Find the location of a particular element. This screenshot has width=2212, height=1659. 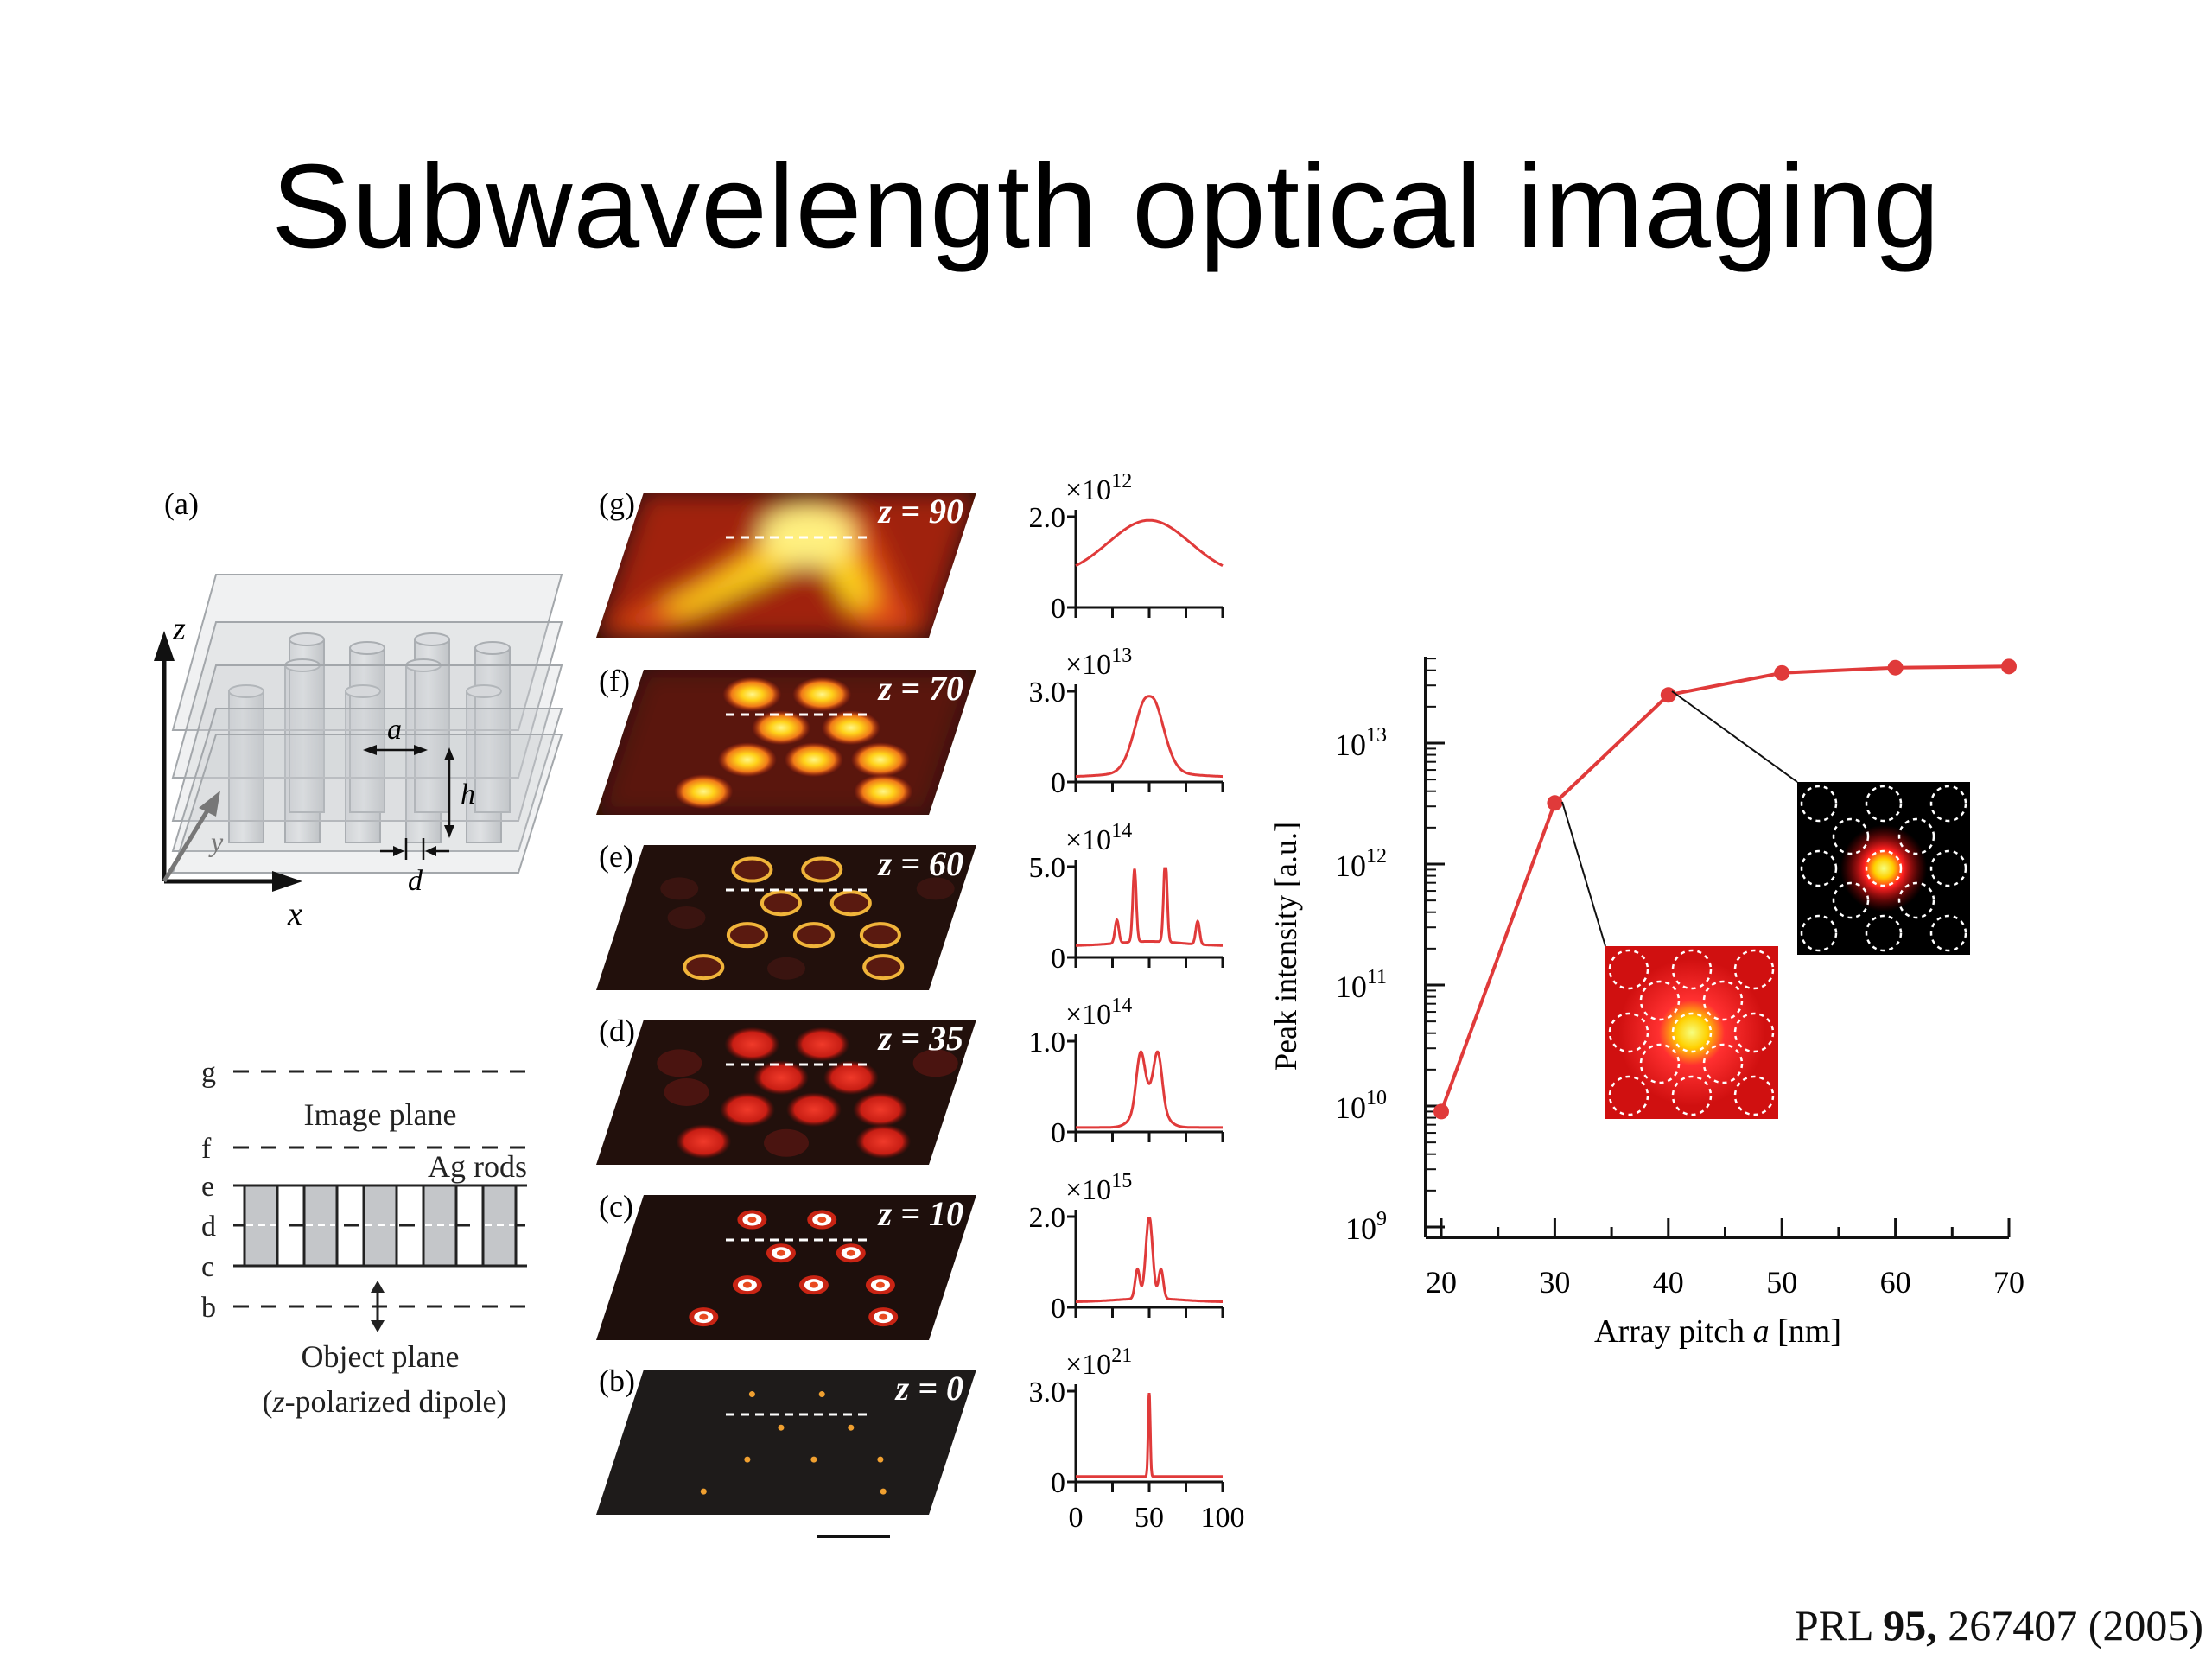

x-tick-label: 60 is located at coordinates (1895, 1282).